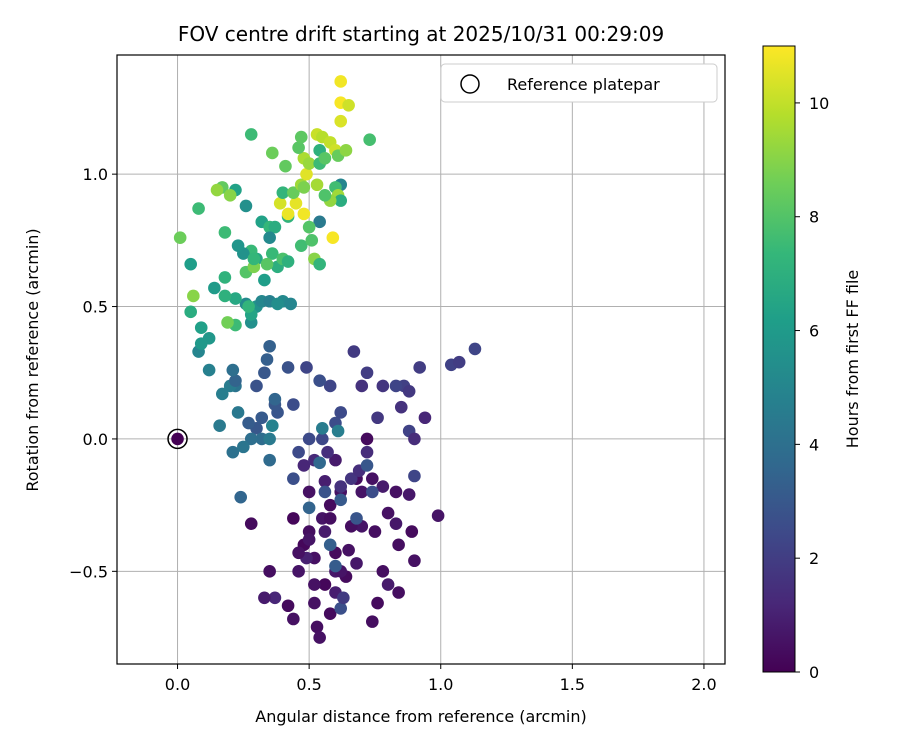 This screenshot has width=900, height=750. I want to click on colorbar-tick-label-3: 6, so click(814, 331).